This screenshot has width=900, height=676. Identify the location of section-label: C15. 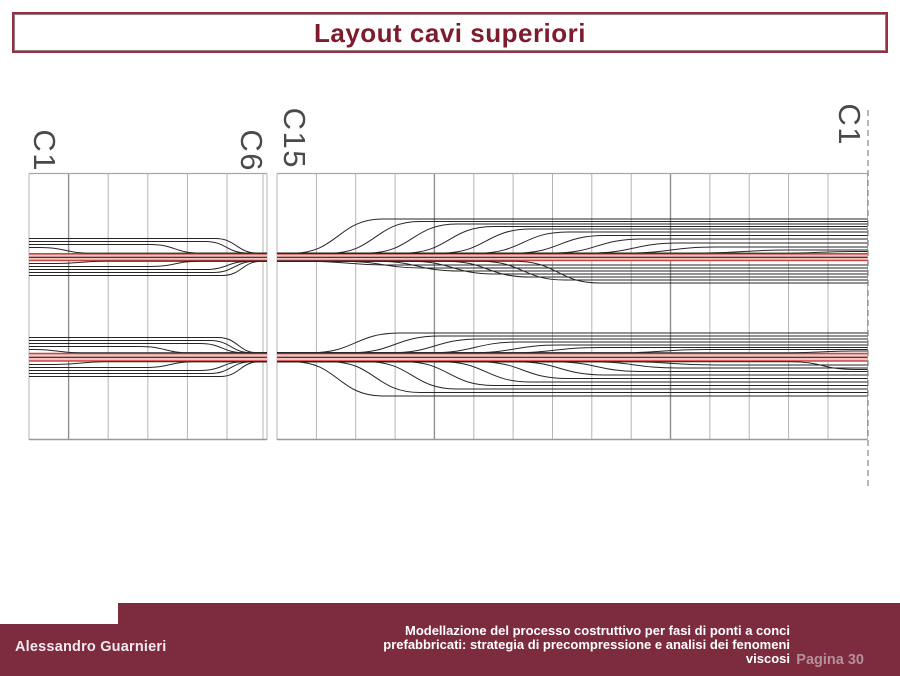
(294, 138).